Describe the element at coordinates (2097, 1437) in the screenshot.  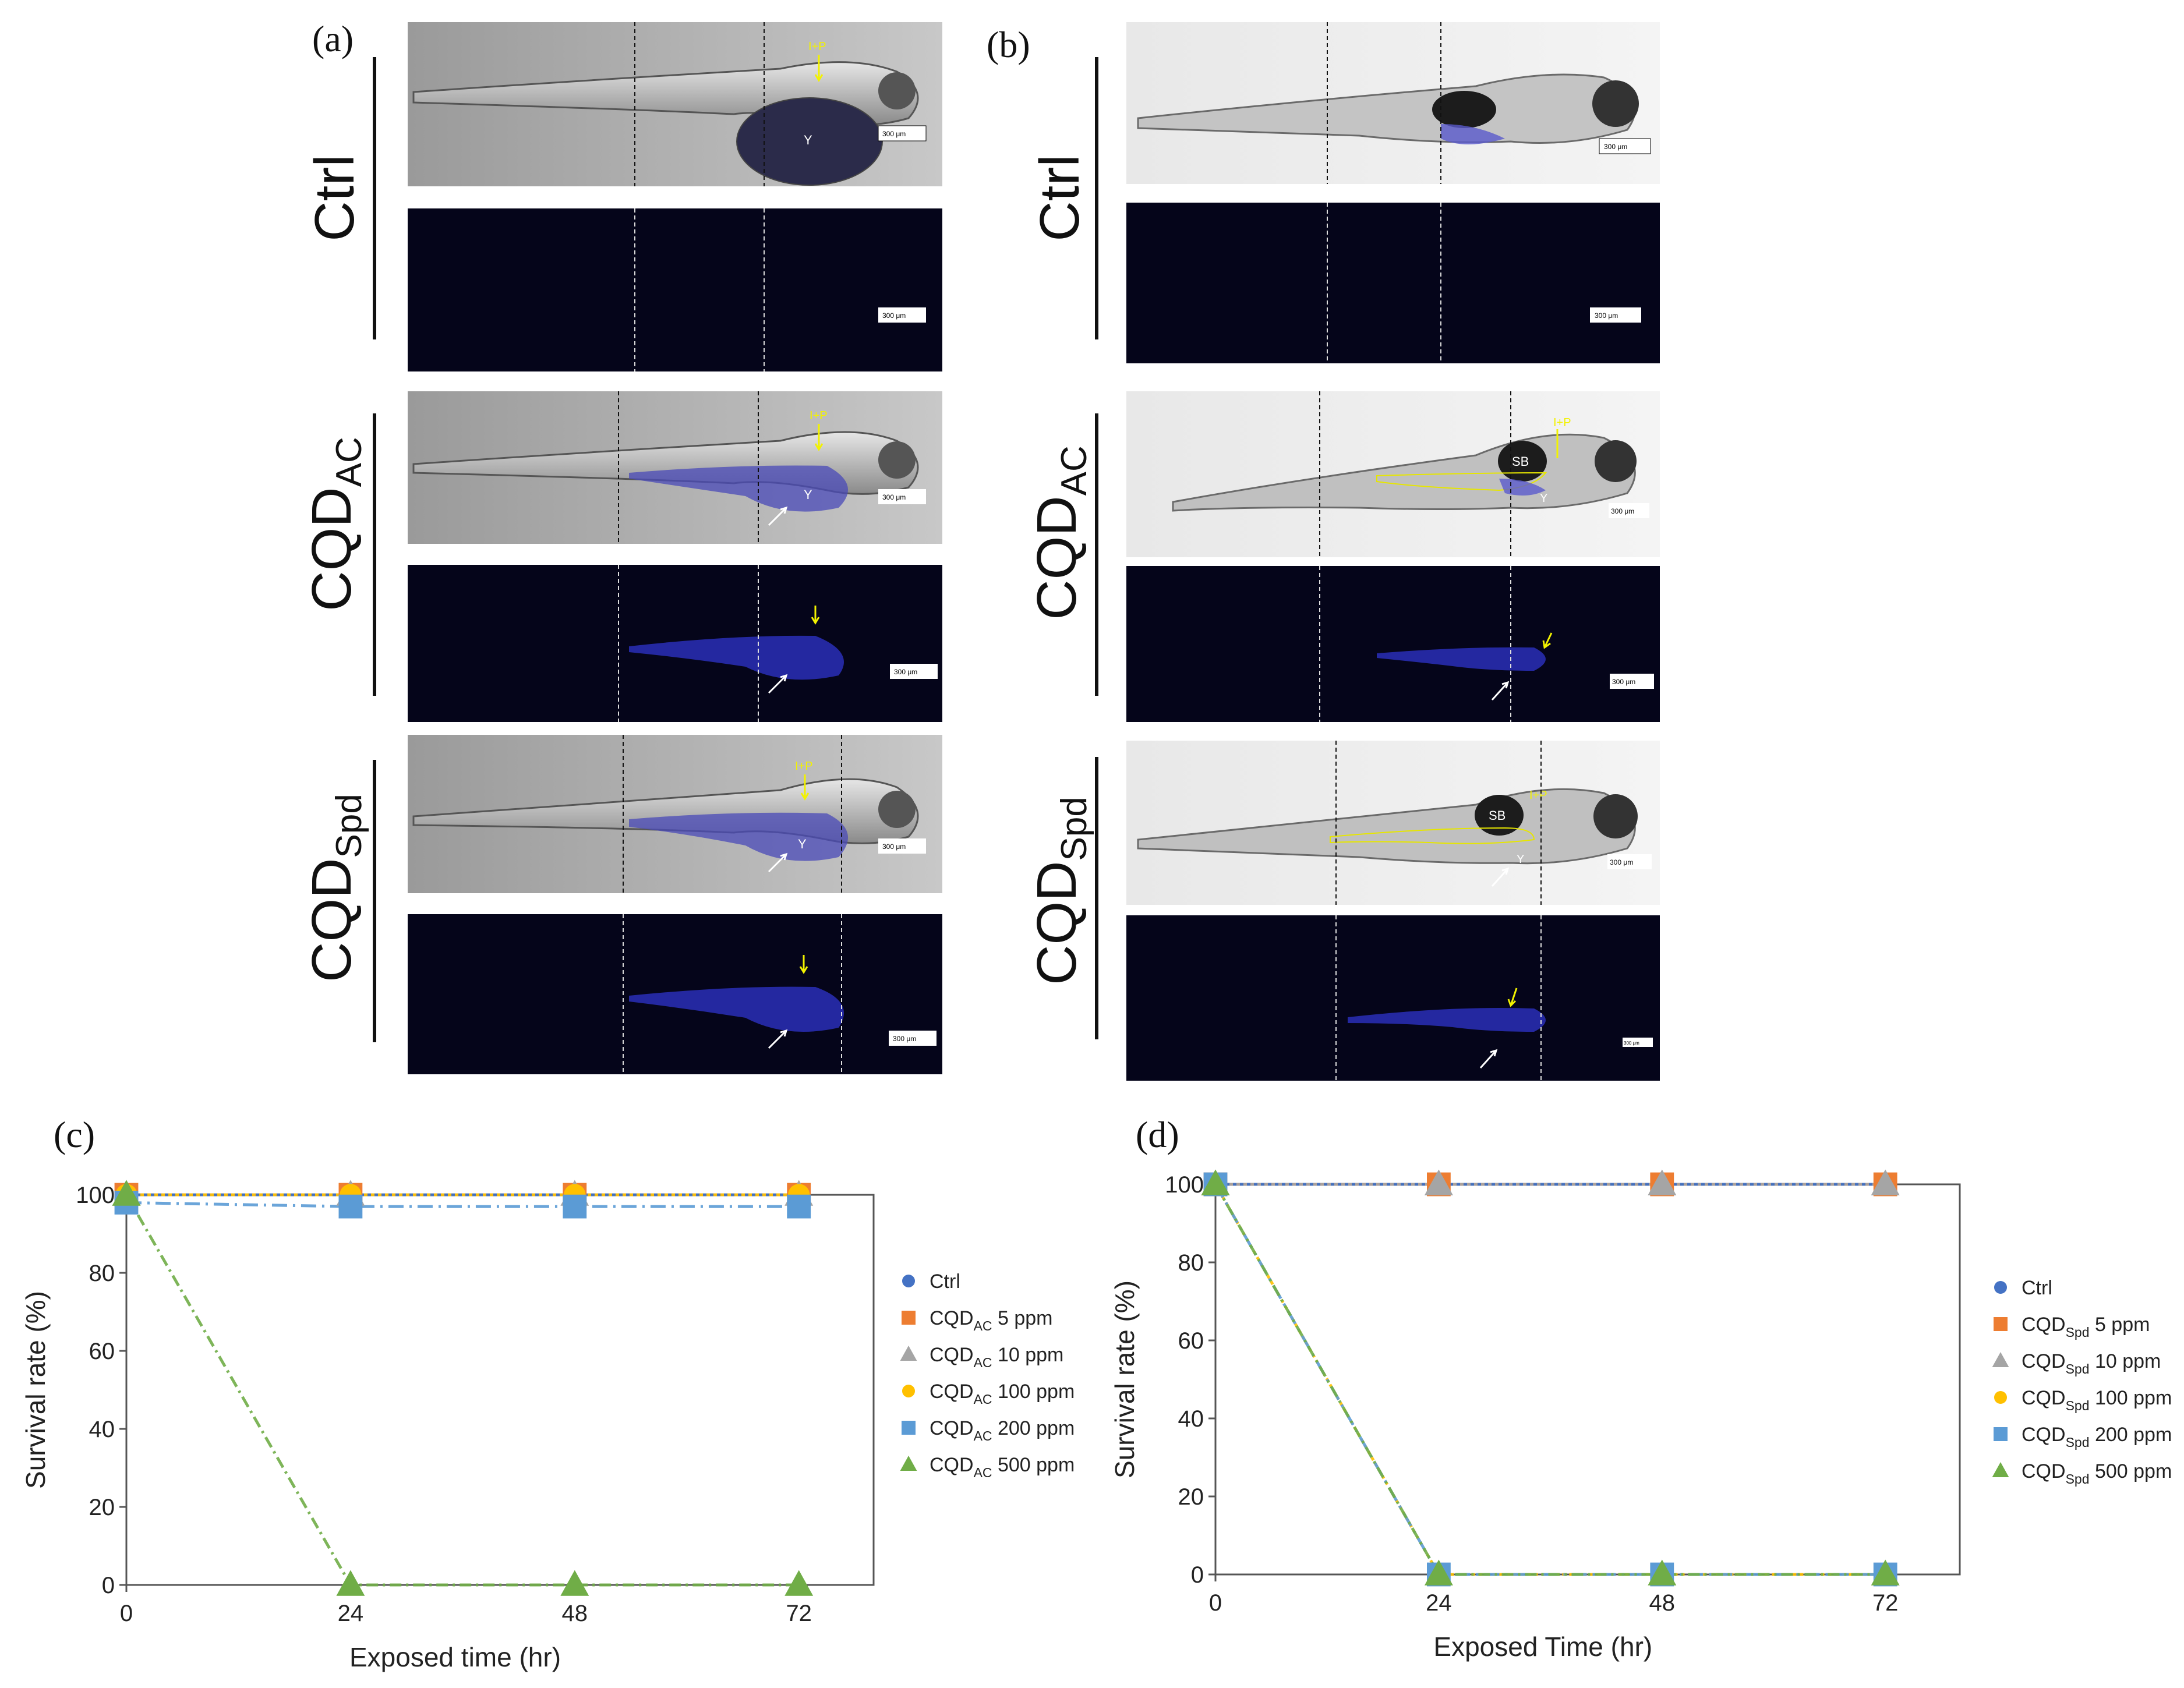
I see `legend-label: CQDSpd 200 ppm` at that location.